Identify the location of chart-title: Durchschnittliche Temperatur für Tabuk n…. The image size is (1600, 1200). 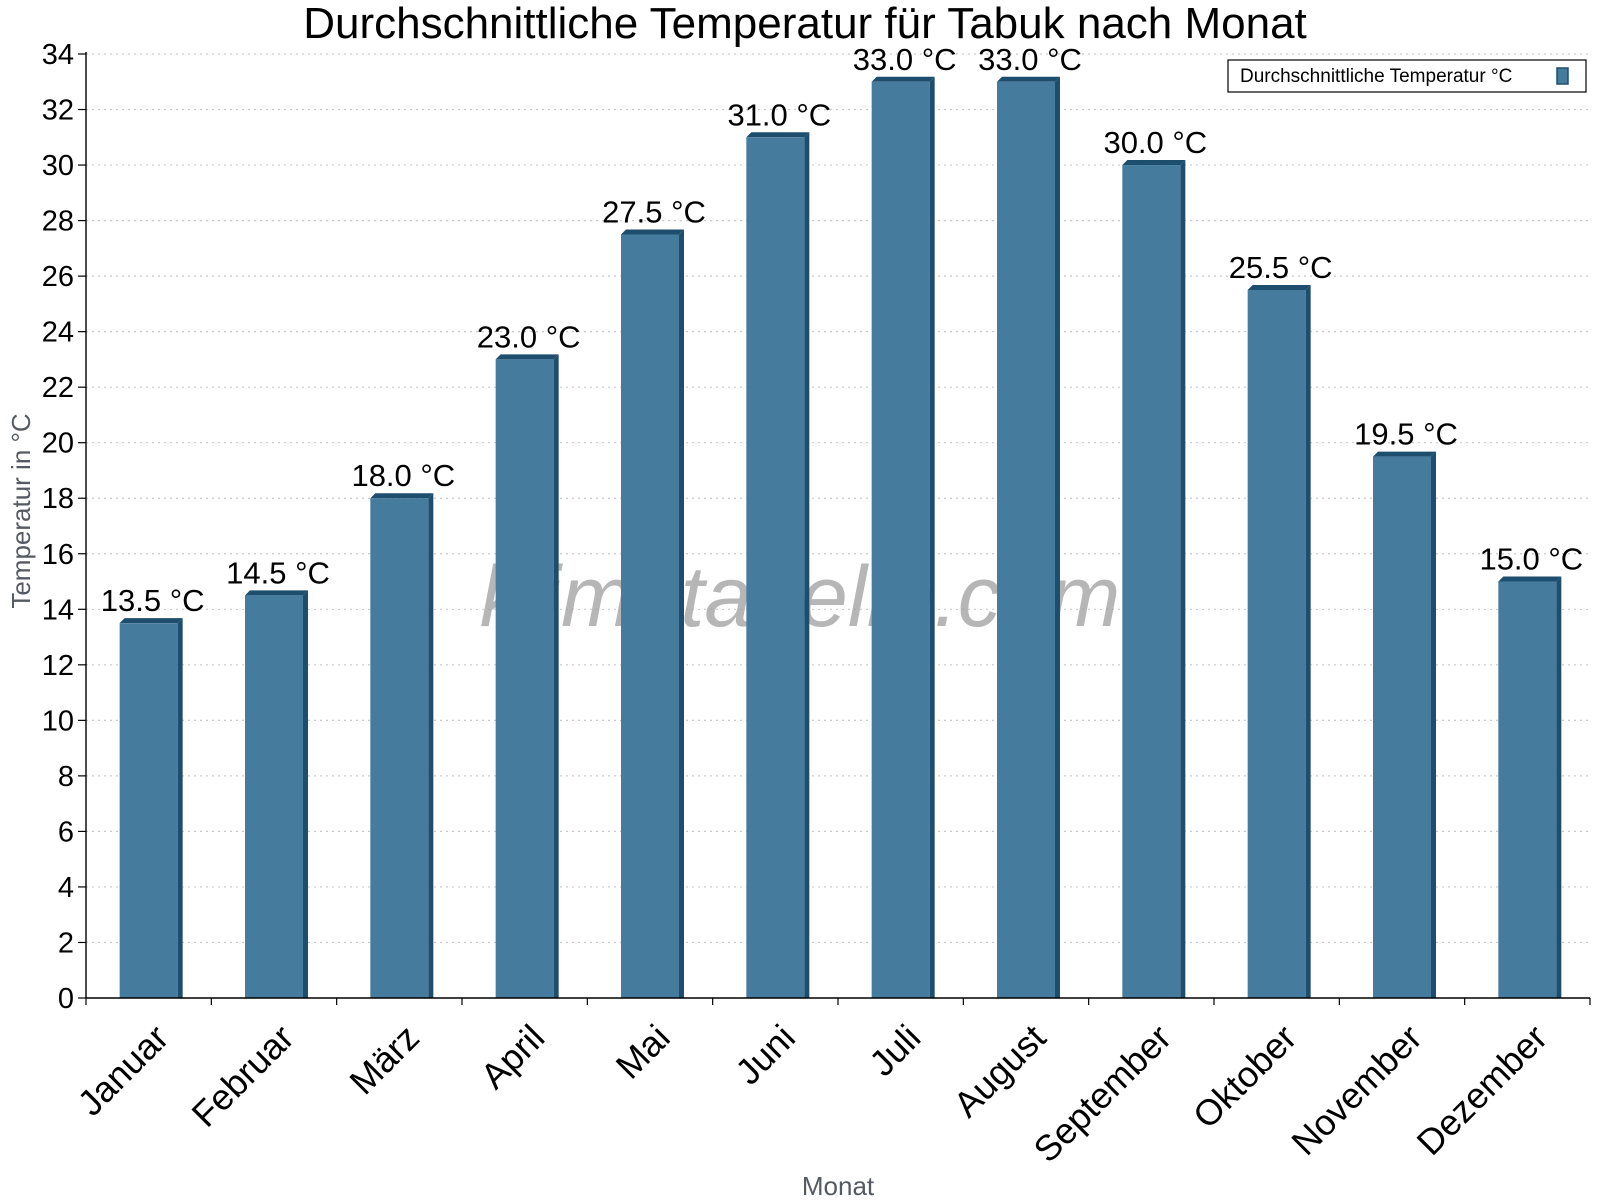
(805, 24).